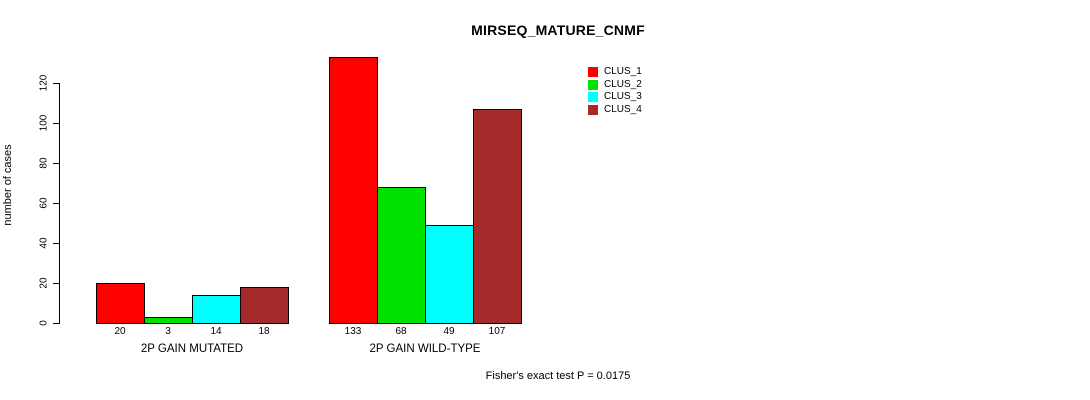 The width and height of the screenshot is (1090, 400). Describe the element at coordinates (623, 97) in the screenshot. I see `legend-label: CLUS_3` at that location.